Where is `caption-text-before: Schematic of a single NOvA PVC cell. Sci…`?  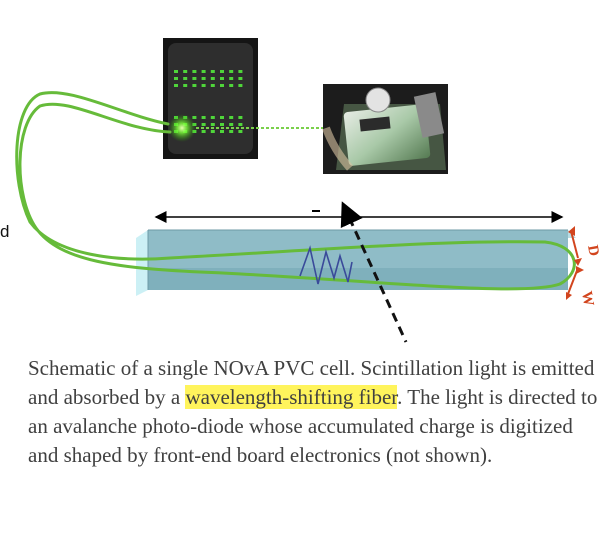 caption-text-before: Schematic of a single NOvA PVC cell. Sci… is located at coordinates (311, 382).